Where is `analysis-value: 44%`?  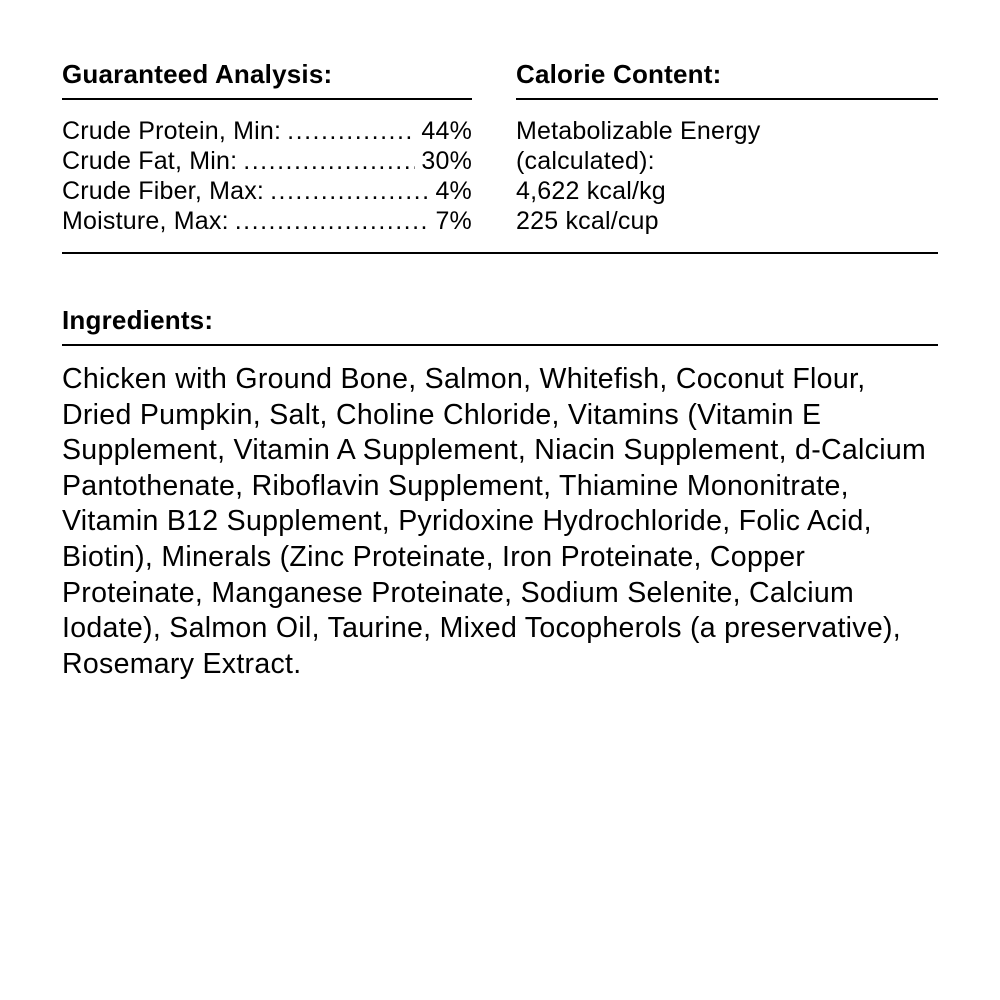
analysis-value: 44% is located at coordinates (446, 131).